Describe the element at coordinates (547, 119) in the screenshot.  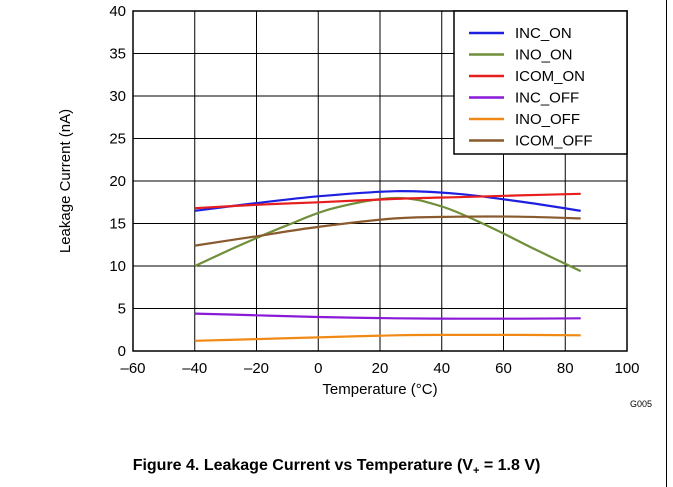
I see `legend-label: INO_OFF` at that location.